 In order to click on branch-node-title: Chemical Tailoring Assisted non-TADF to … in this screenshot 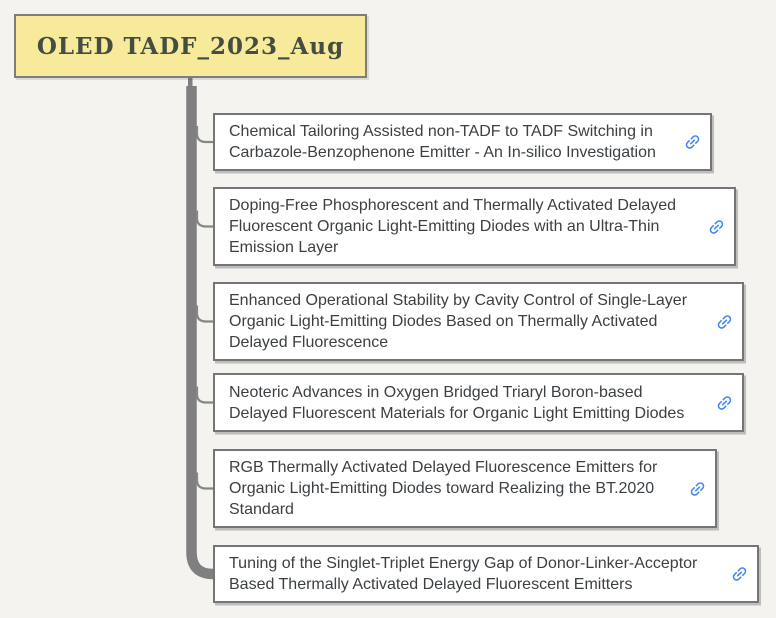, I will do `click(442, 142)`.